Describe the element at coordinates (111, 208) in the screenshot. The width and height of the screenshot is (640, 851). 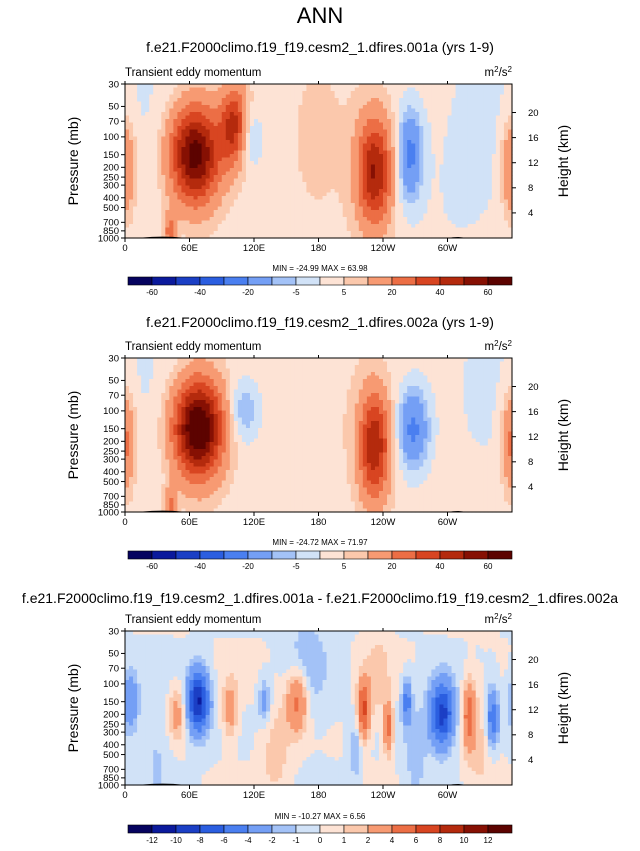
I see `y-tick-label: 500` at that location.